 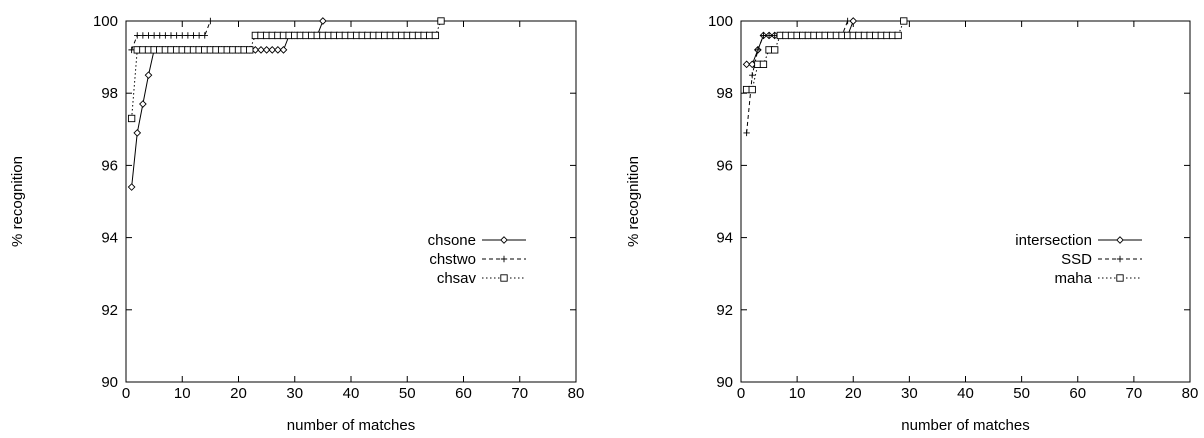 I want to click on legend-label: maha, so click(x=1073, y=278).